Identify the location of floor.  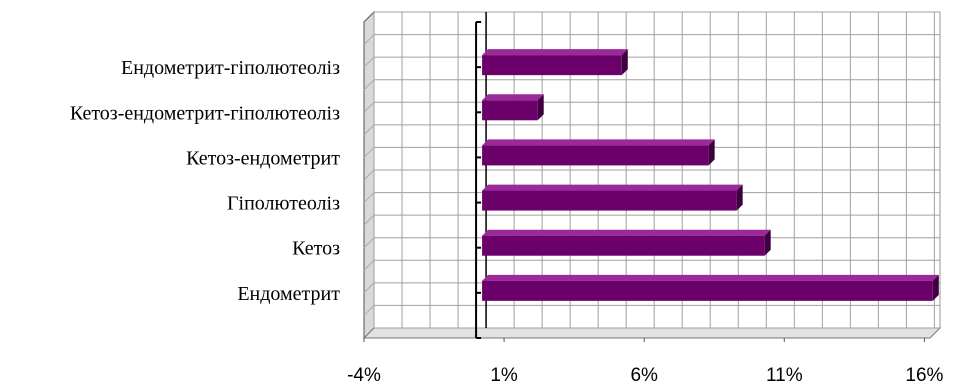
(652, 333).